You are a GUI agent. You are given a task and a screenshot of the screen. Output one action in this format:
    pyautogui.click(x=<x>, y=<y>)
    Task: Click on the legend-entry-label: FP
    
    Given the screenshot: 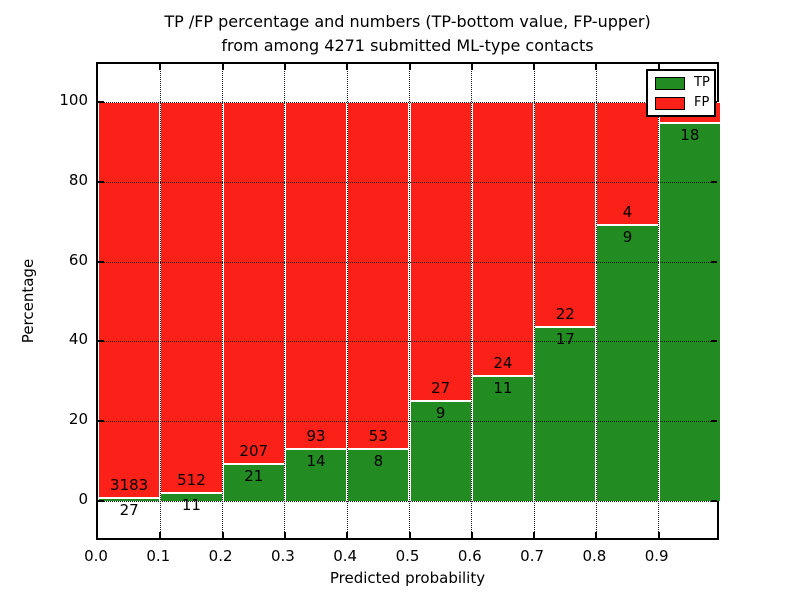 What is the action you would take?
    pyautogui.click(x=702, y=102)
    